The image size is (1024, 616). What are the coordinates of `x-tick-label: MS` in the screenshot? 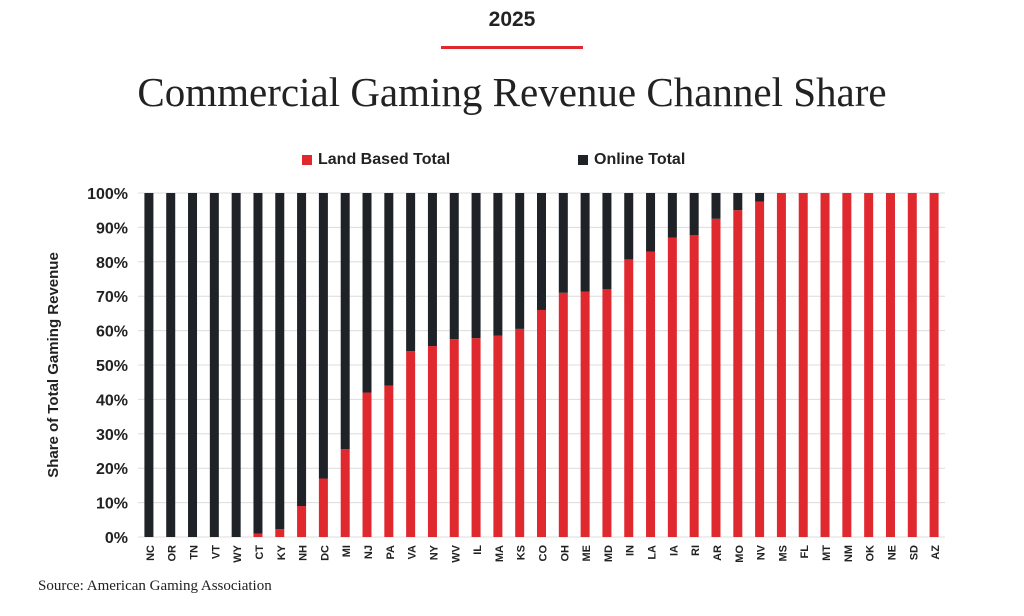 It's located at (783, 553).